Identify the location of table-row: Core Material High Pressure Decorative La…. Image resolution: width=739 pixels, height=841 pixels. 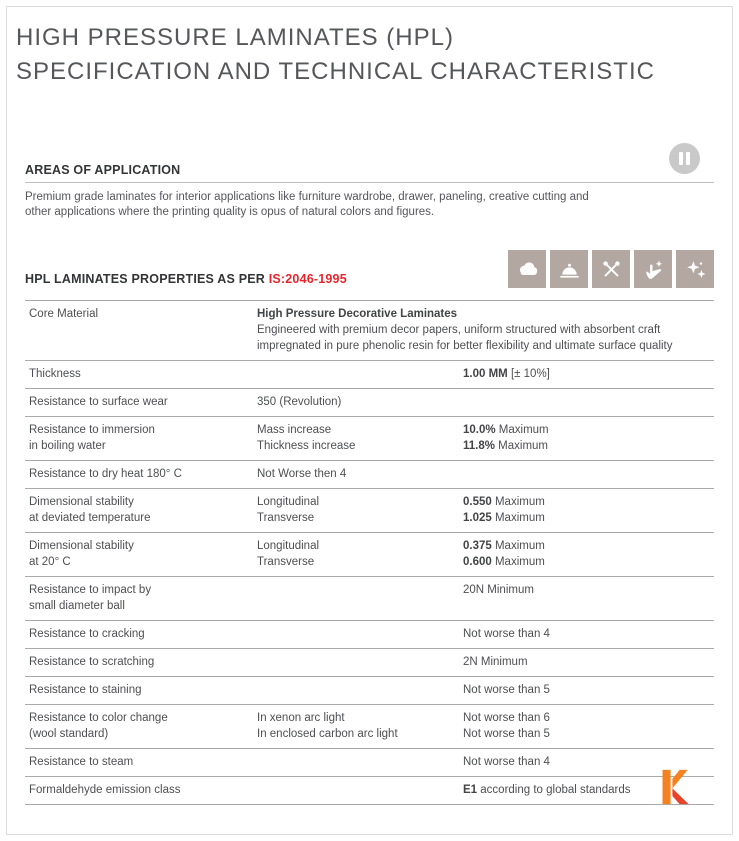
(369, 331).